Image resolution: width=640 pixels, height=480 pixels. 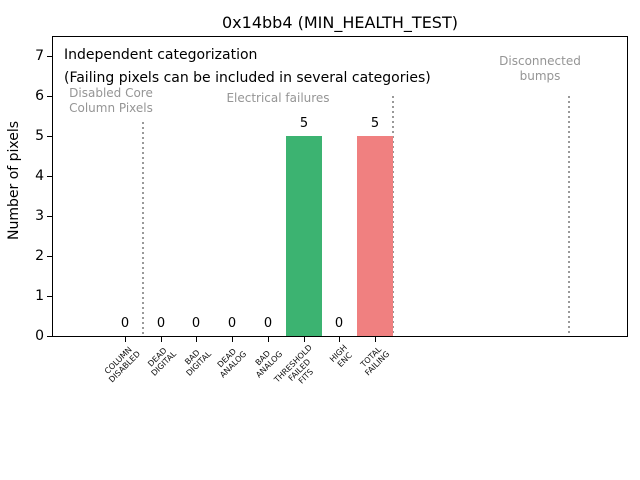 What do you see at coordinates (375, 236) in the screenshot?
I see `bar-total-failing` at bounding box center [375, 236].